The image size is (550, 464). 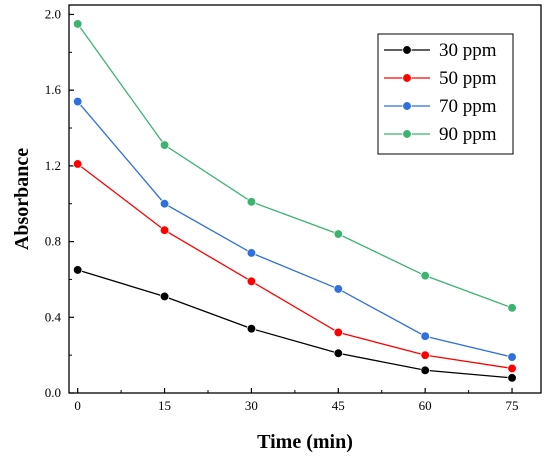 I want to click on x-axis-title: Time (min), so click(x=305, y=442).